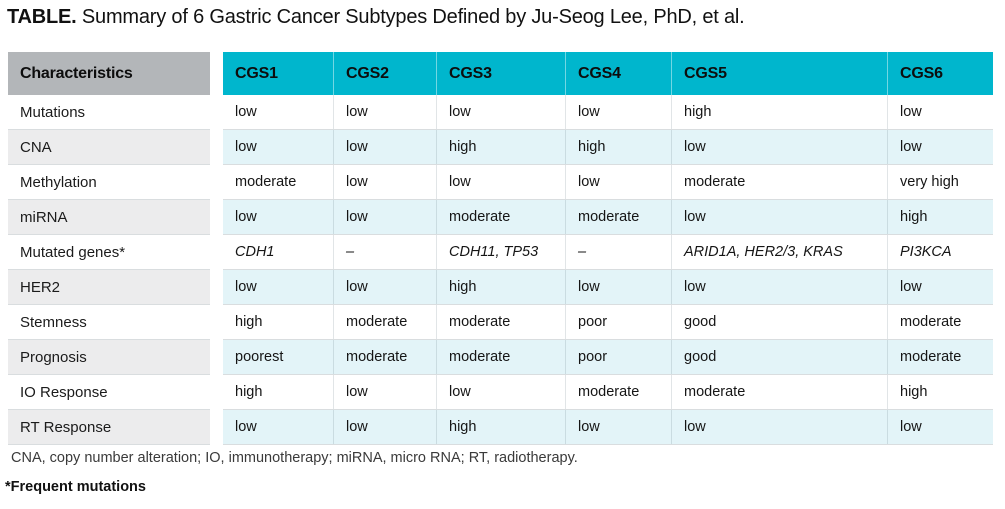 The width and height of the screenshot is (1005, 509). Describe the element at coordinates (109, 357) in the screenshot. I see `row-label: Prognosis` at that location.